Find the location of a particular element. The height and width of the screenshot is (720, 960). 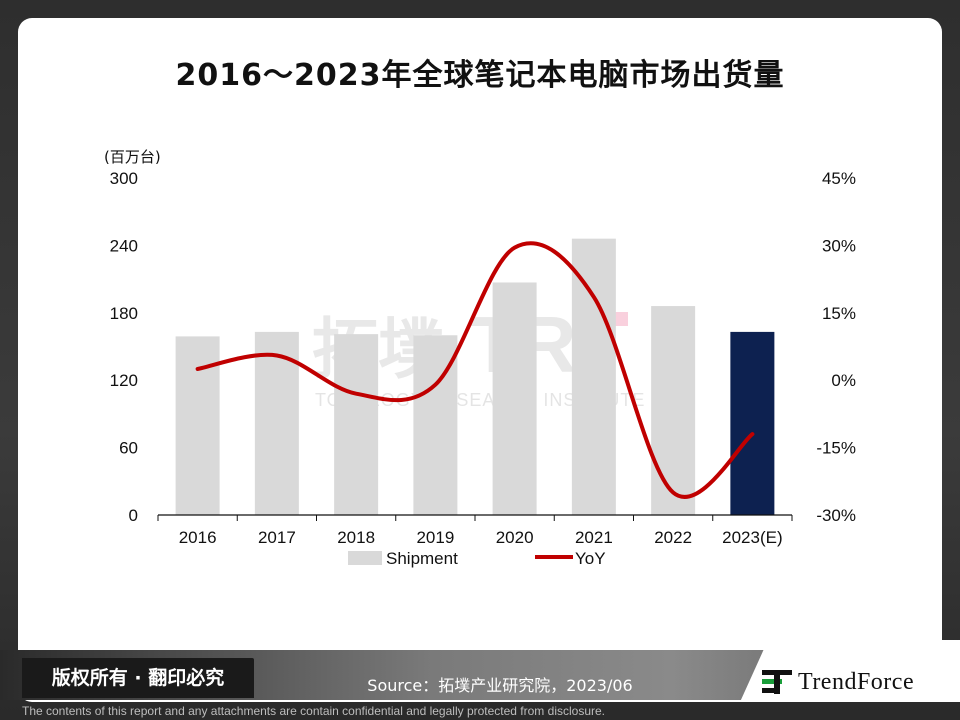

bar-2020 is located at coordinates (514, 398).